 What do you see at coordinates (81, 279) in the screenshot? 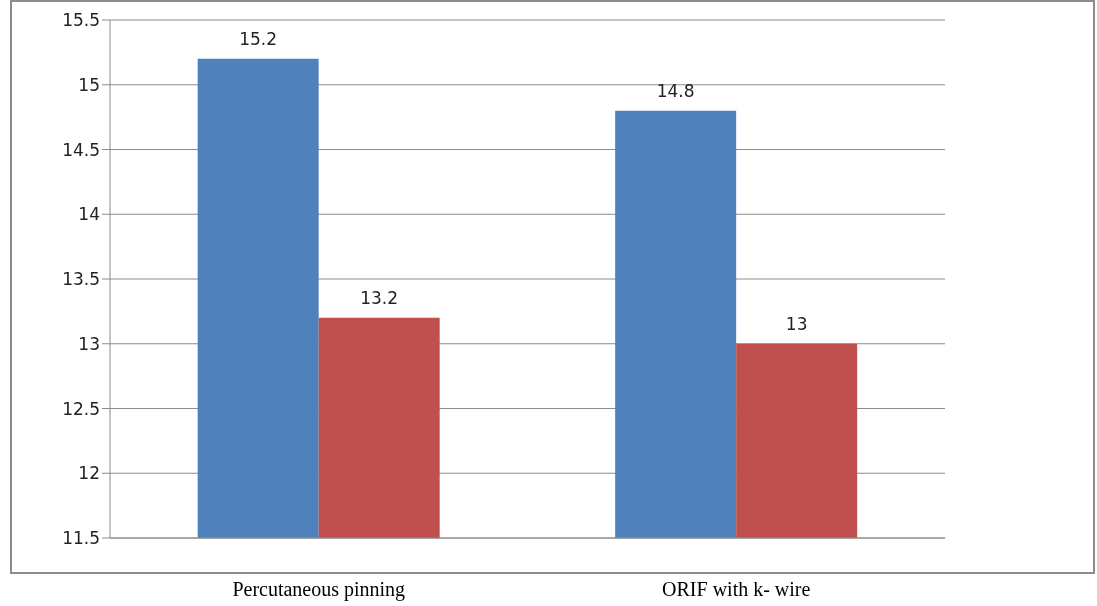
I see `y-tick-label: 13.5` at bounding box center [81, 279].